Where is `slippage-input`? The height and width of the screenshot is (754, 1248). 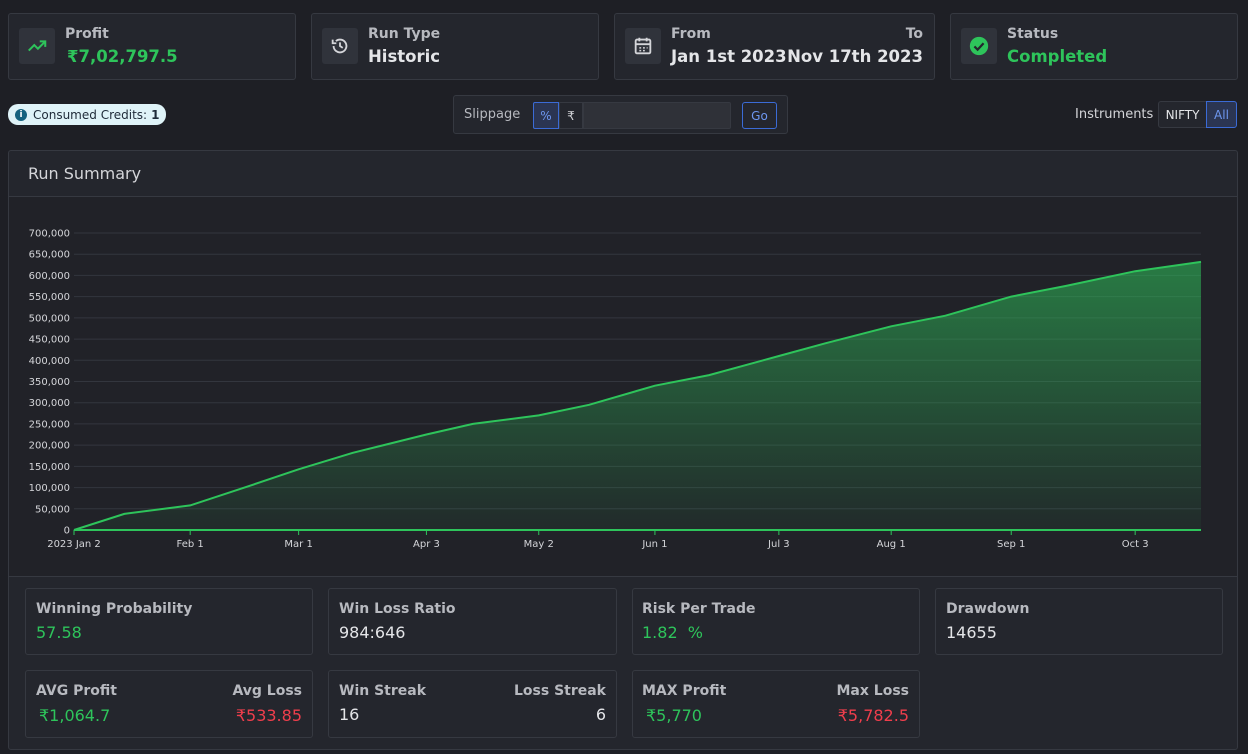 slippage-input is located at coordinates (657, 115).